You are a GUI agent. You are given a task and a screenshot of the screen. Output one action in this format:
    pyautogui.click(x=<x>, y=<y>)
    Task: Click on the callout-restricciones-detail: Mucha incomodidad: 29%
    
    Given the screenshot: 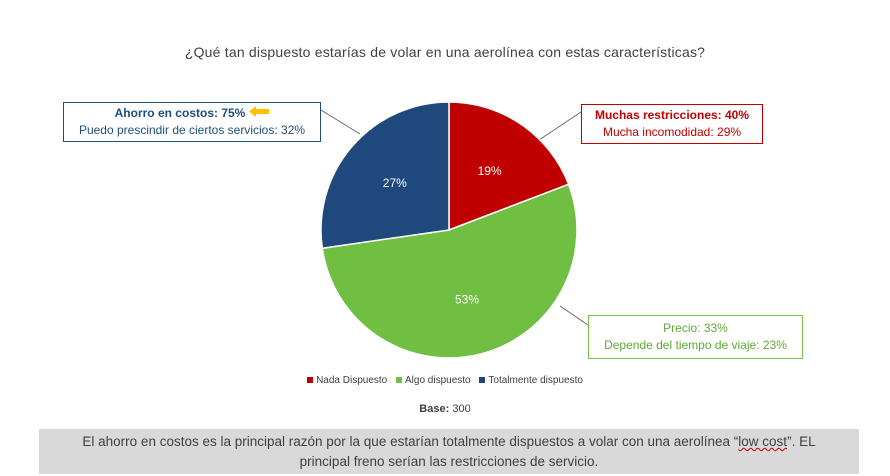 What is the action you would take?
    pyautogui.click(x=672, y=132)
    